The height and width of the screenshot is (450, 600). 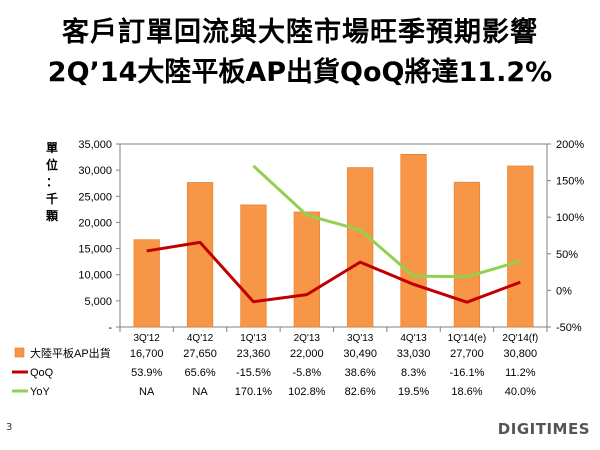 I want to click on table-cell: 30,800, so click(x=520, y=354).